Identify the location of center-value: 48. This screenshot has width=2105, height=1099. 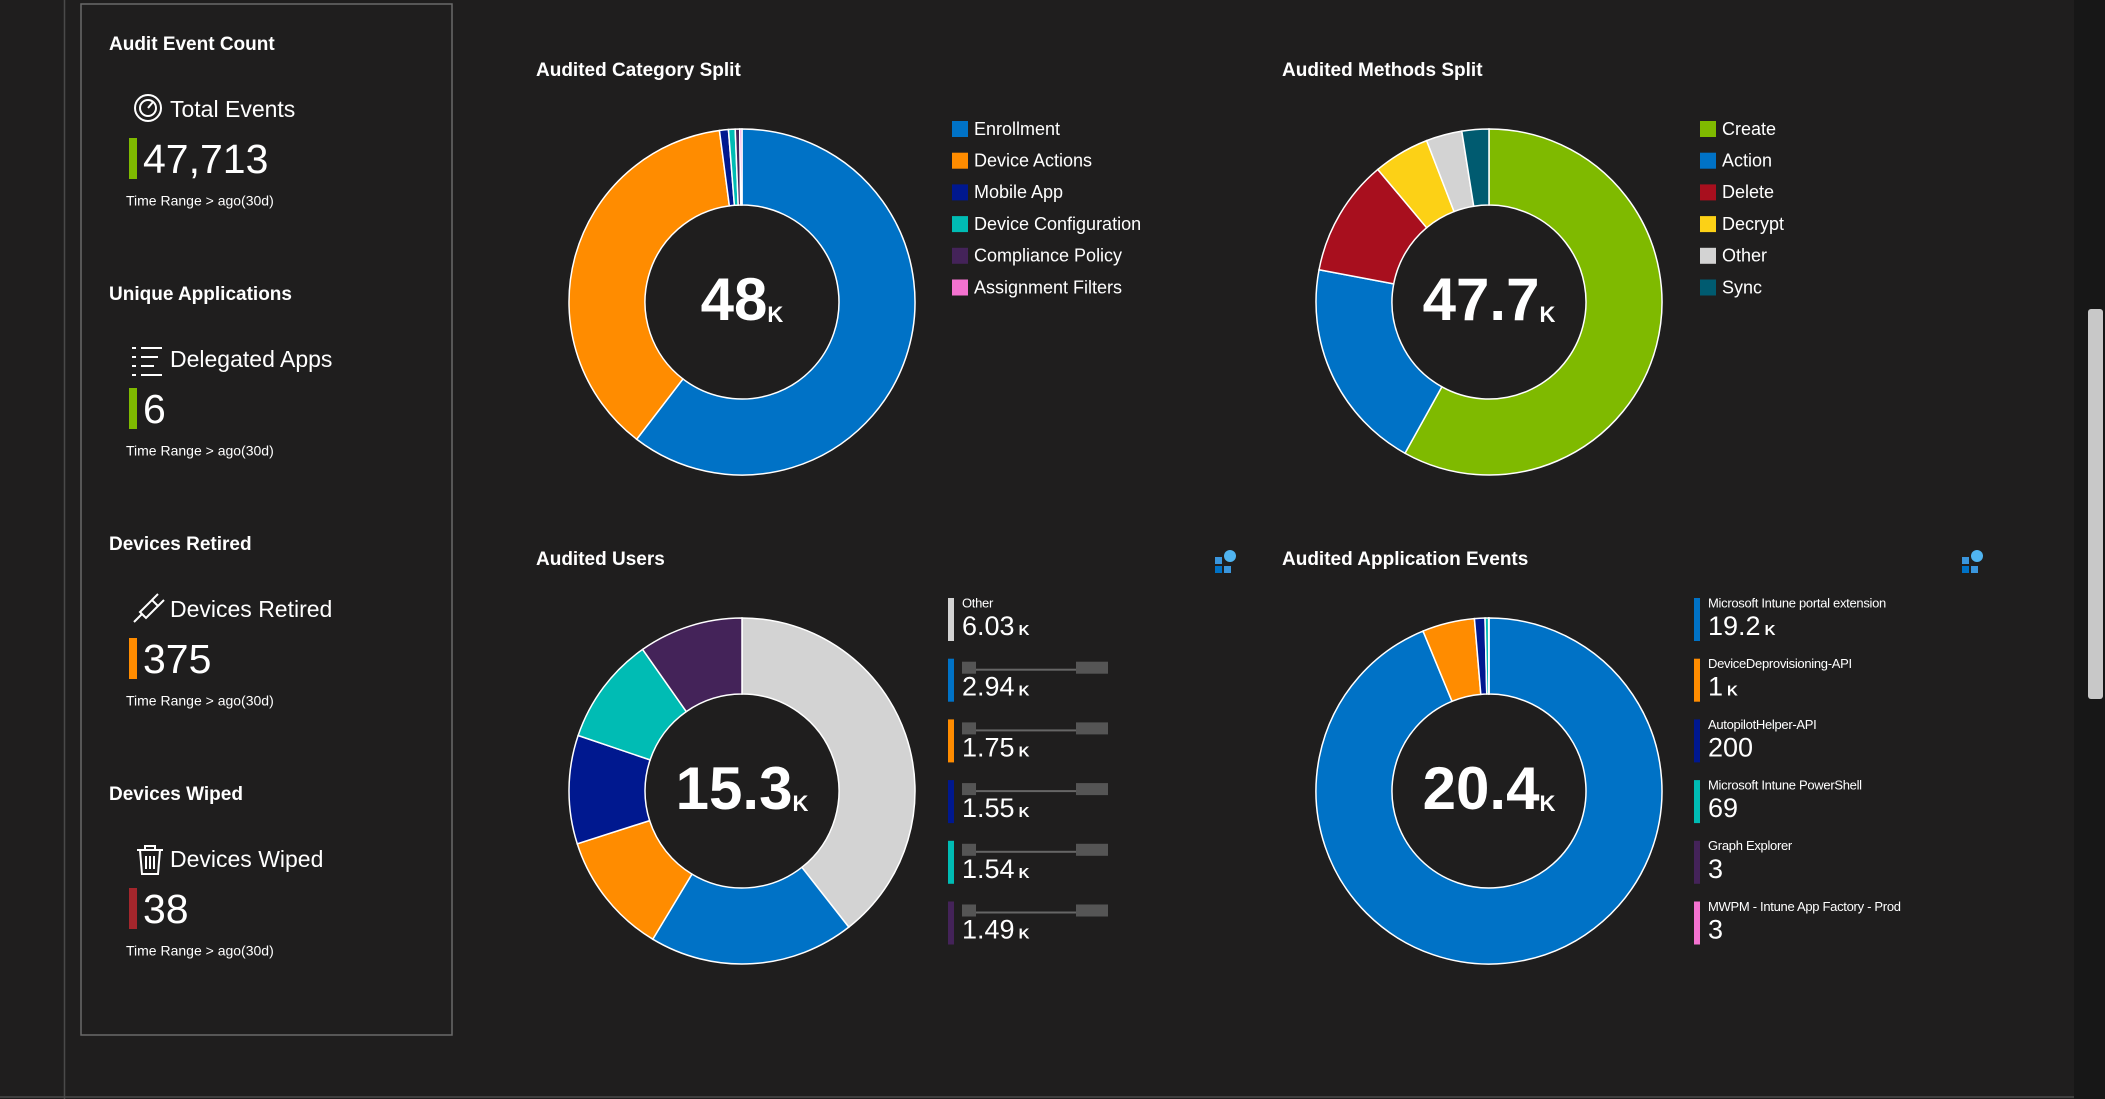
(734, 299).